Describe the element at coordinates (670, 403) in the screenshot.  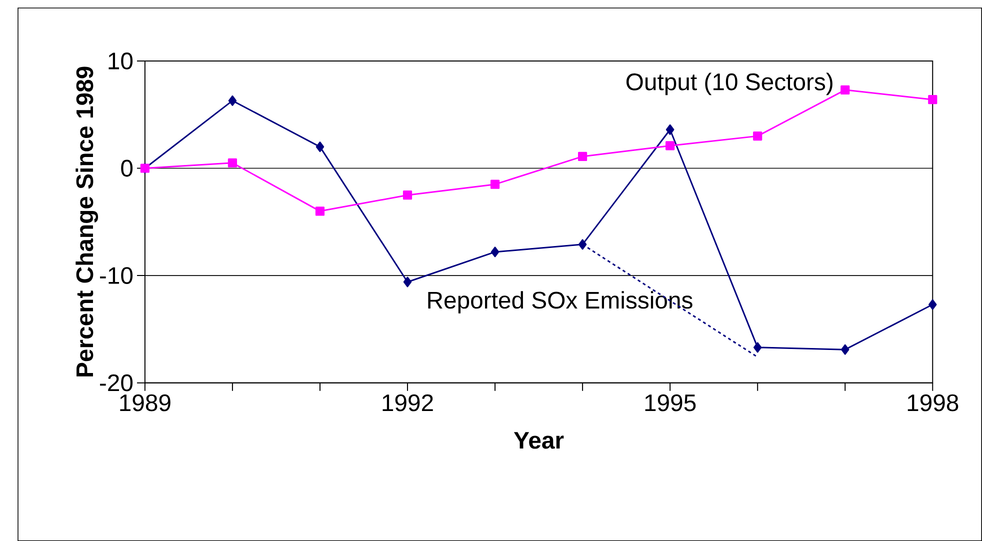
I see `x-tick-label: 1995` at that location.